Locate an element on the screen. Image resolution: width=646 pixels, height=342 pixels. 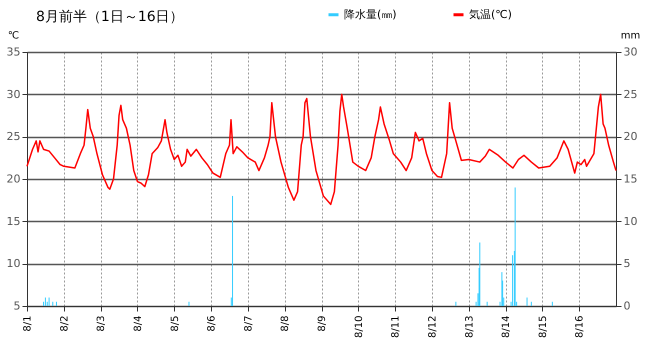
chart-title: 8月前半（1日～16日） is located at coordinates (110, 17).